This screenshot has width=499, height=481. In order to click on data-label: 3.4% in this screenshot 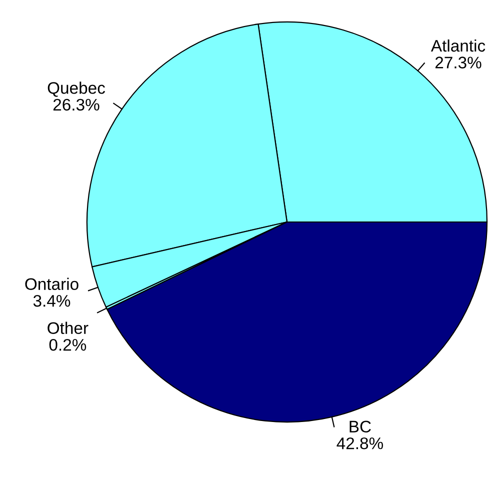, I will do `click(51, 300)`.